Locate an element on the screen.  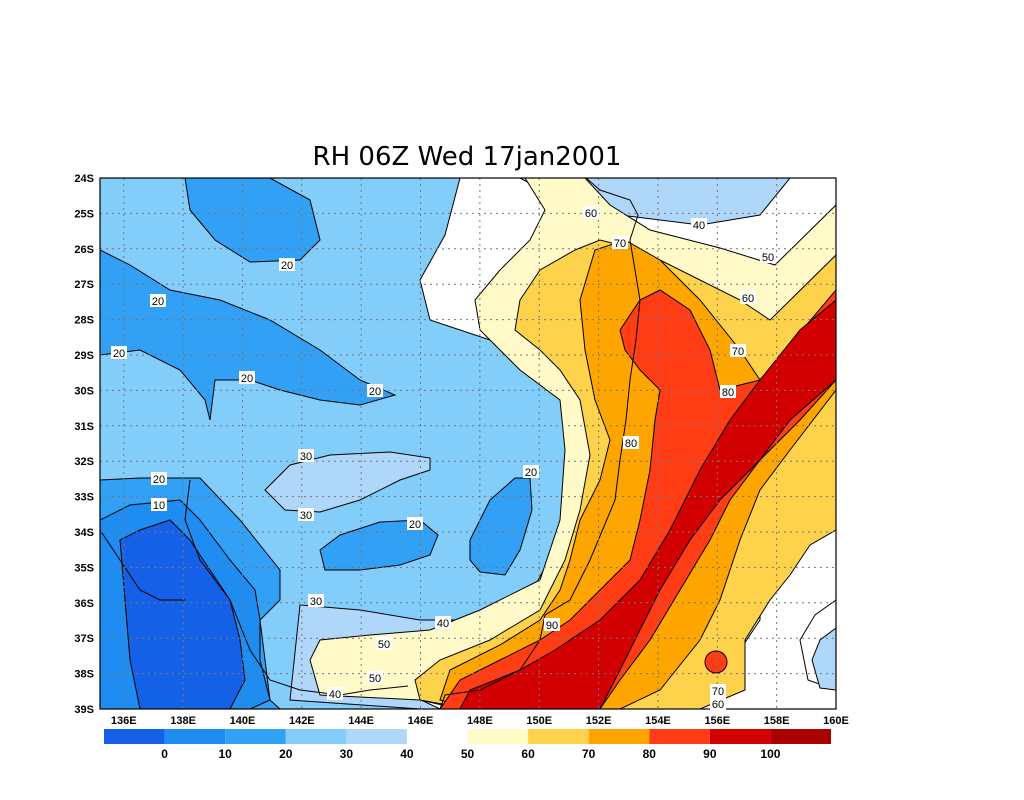
y-tick-label: 24S is located at coordinates (84, 179).